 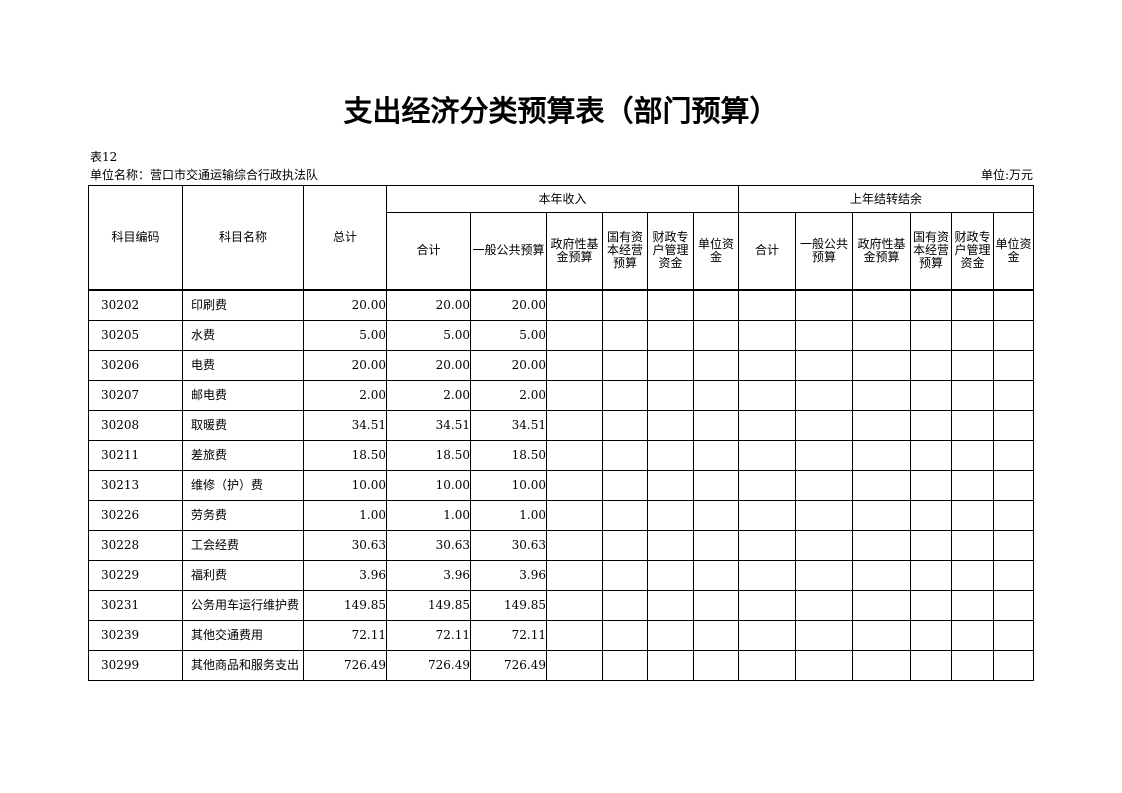 I want to click on subheader-g1-1: 一般公共预算, so click(x=508, y=251).